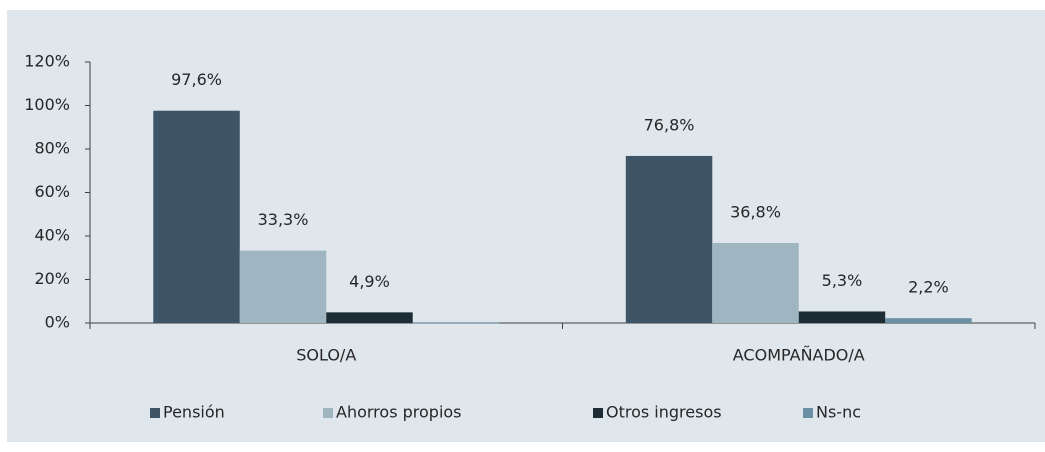 This screenshot has height=452, width=1045. What do you see at coordinates (326, 355) in the screenshot?
I see `x-tick-label: SOLO/A` at bounding box center [326, 355].